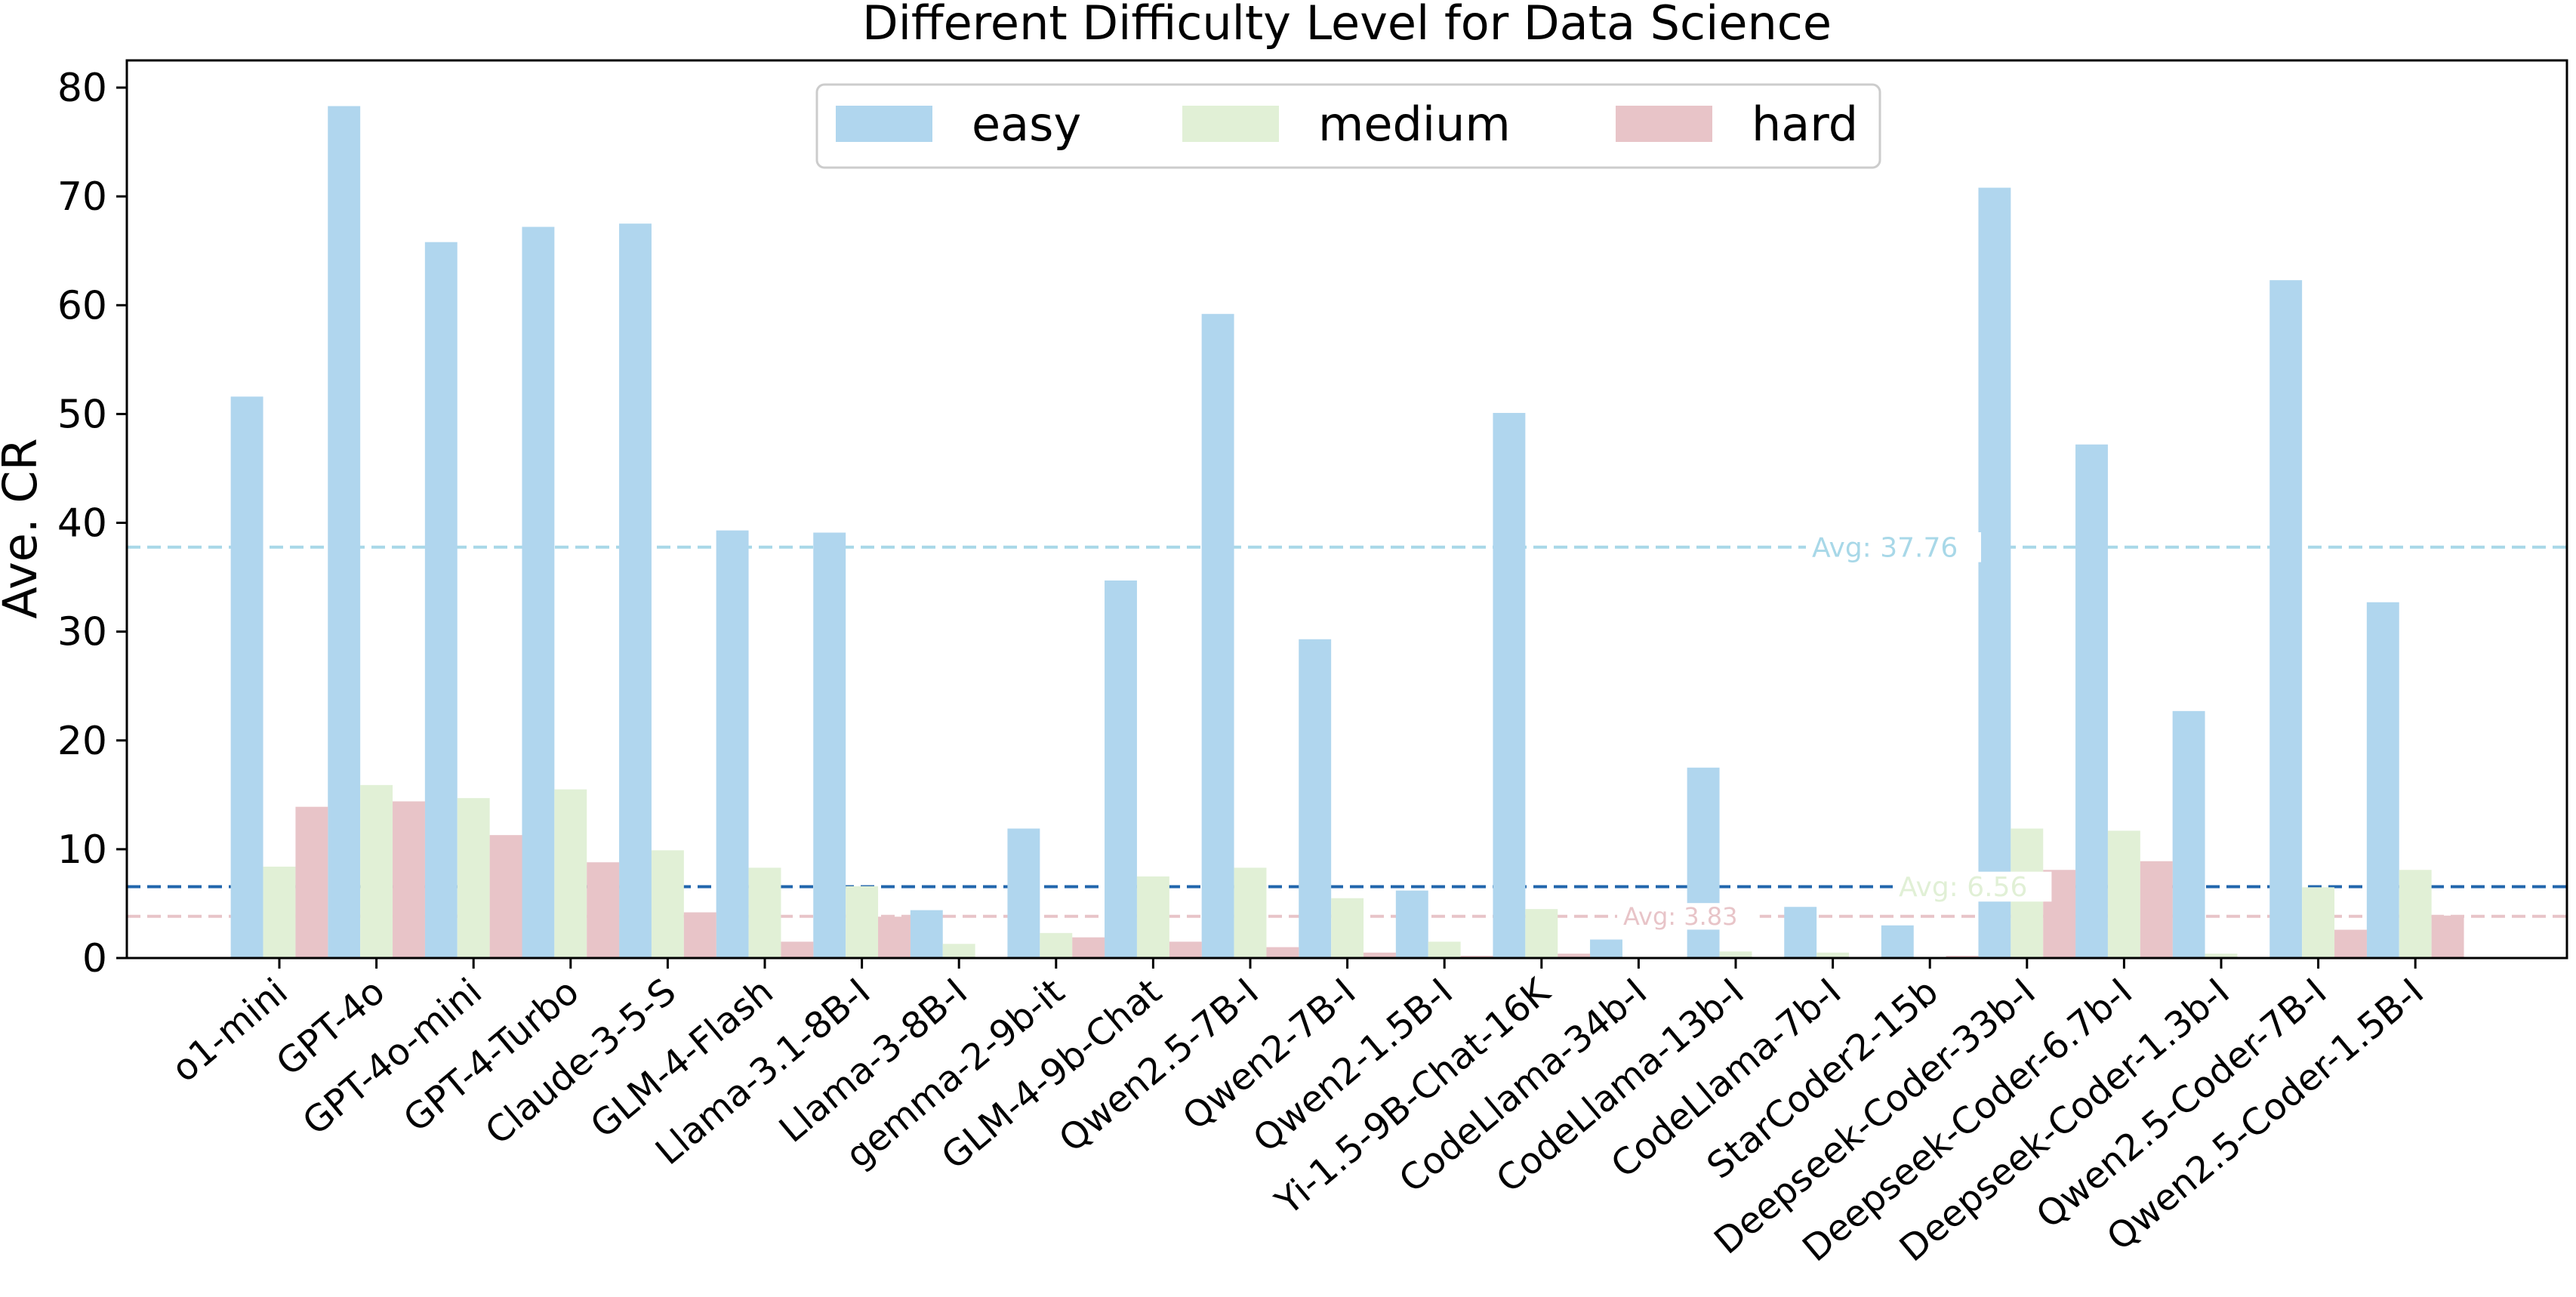 This screenshot has width=2576, height=1297. I want to click on average-label-hard: Avg: 3.83, so click(1689, 916).